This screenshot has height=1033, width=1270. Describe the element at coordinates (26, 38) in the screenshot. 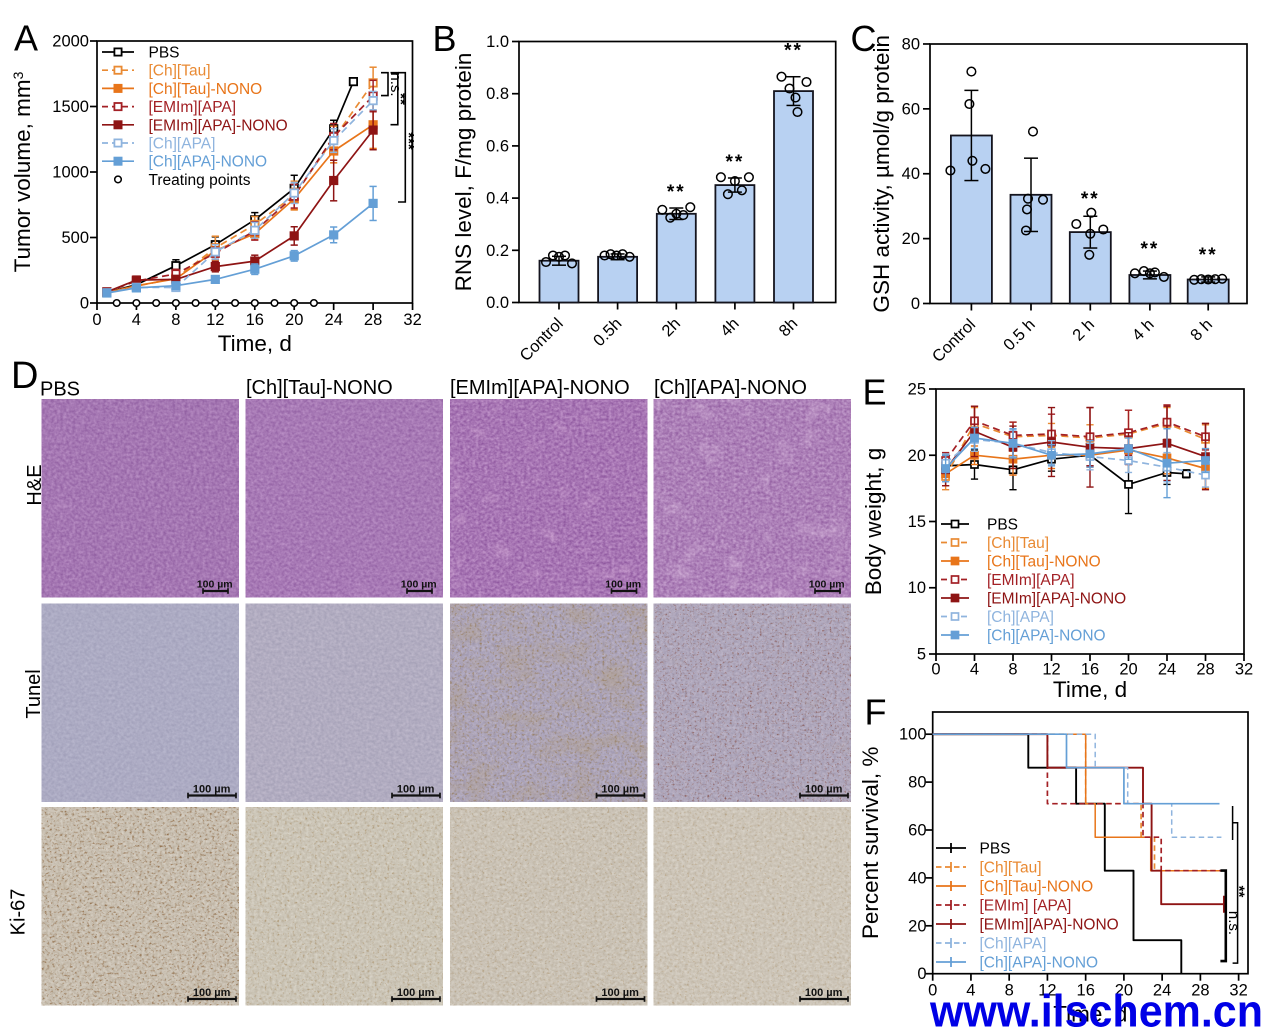

I see `svg-text: A` at that location.